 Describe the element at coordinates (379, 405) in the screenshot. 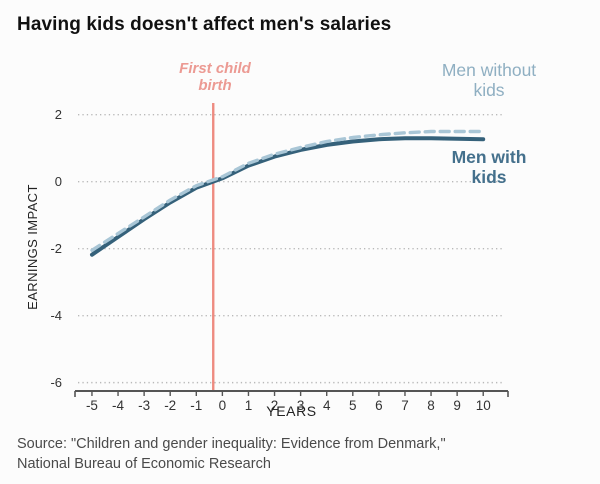

I see `x-tick-label: 6` at that location.